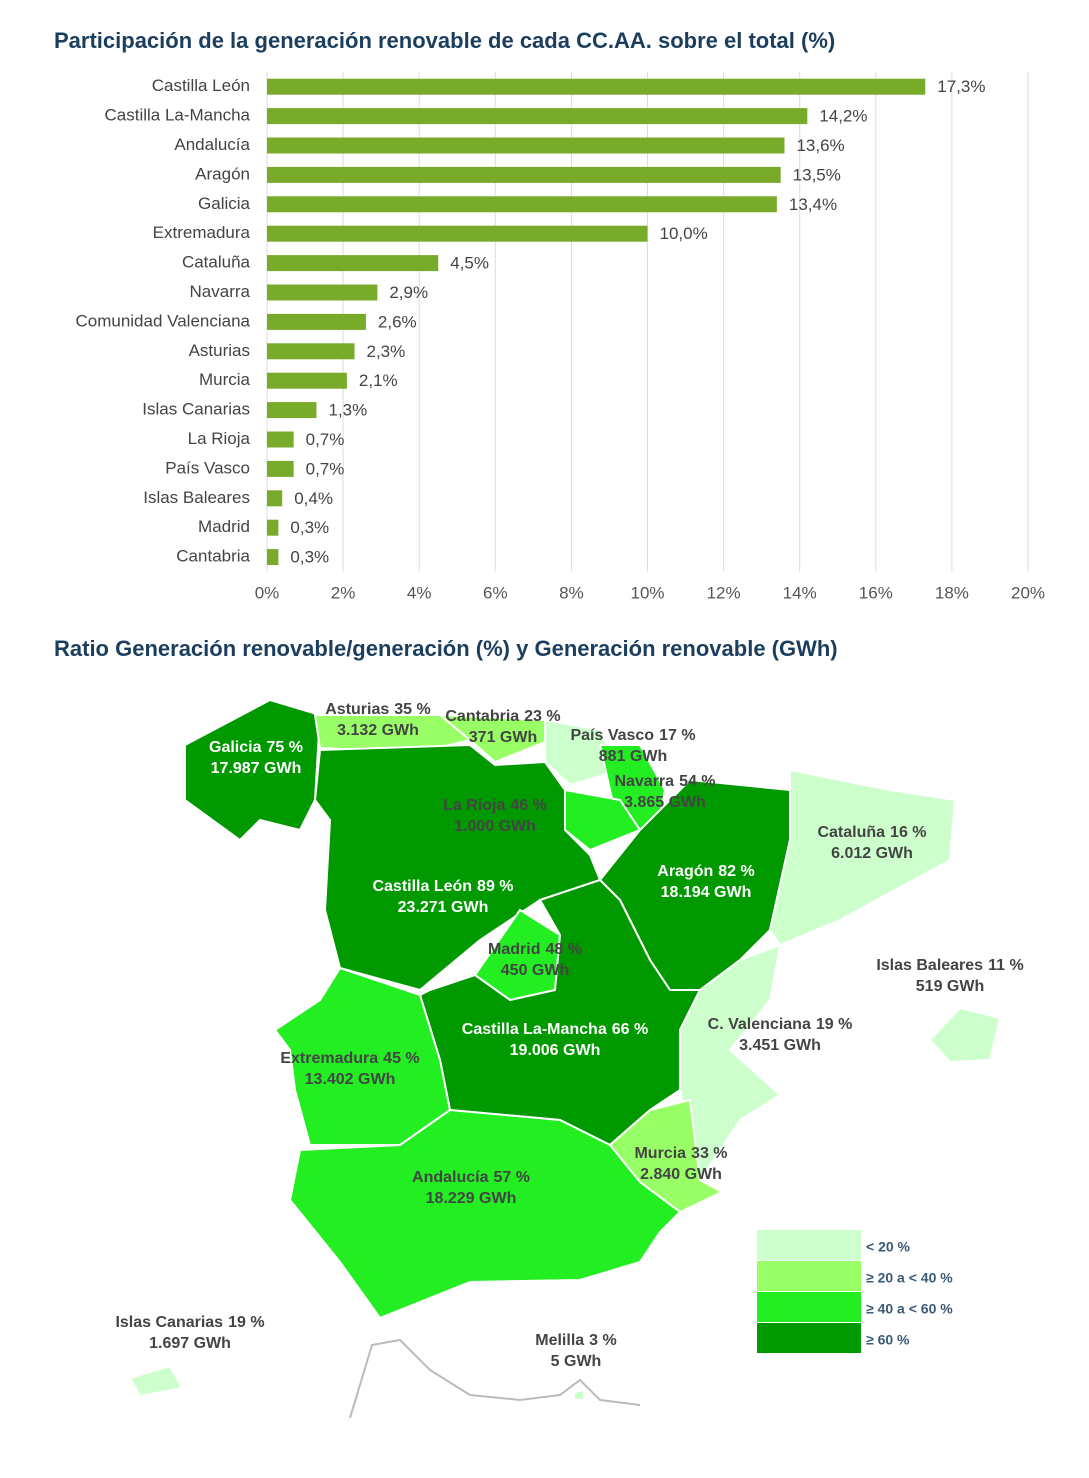 The image size is (1089, 1478). What do you see at coordinates (709, 1153) in the screenshot?
I see `region-ratio: 33 %` at bounding box center [709, 1153].